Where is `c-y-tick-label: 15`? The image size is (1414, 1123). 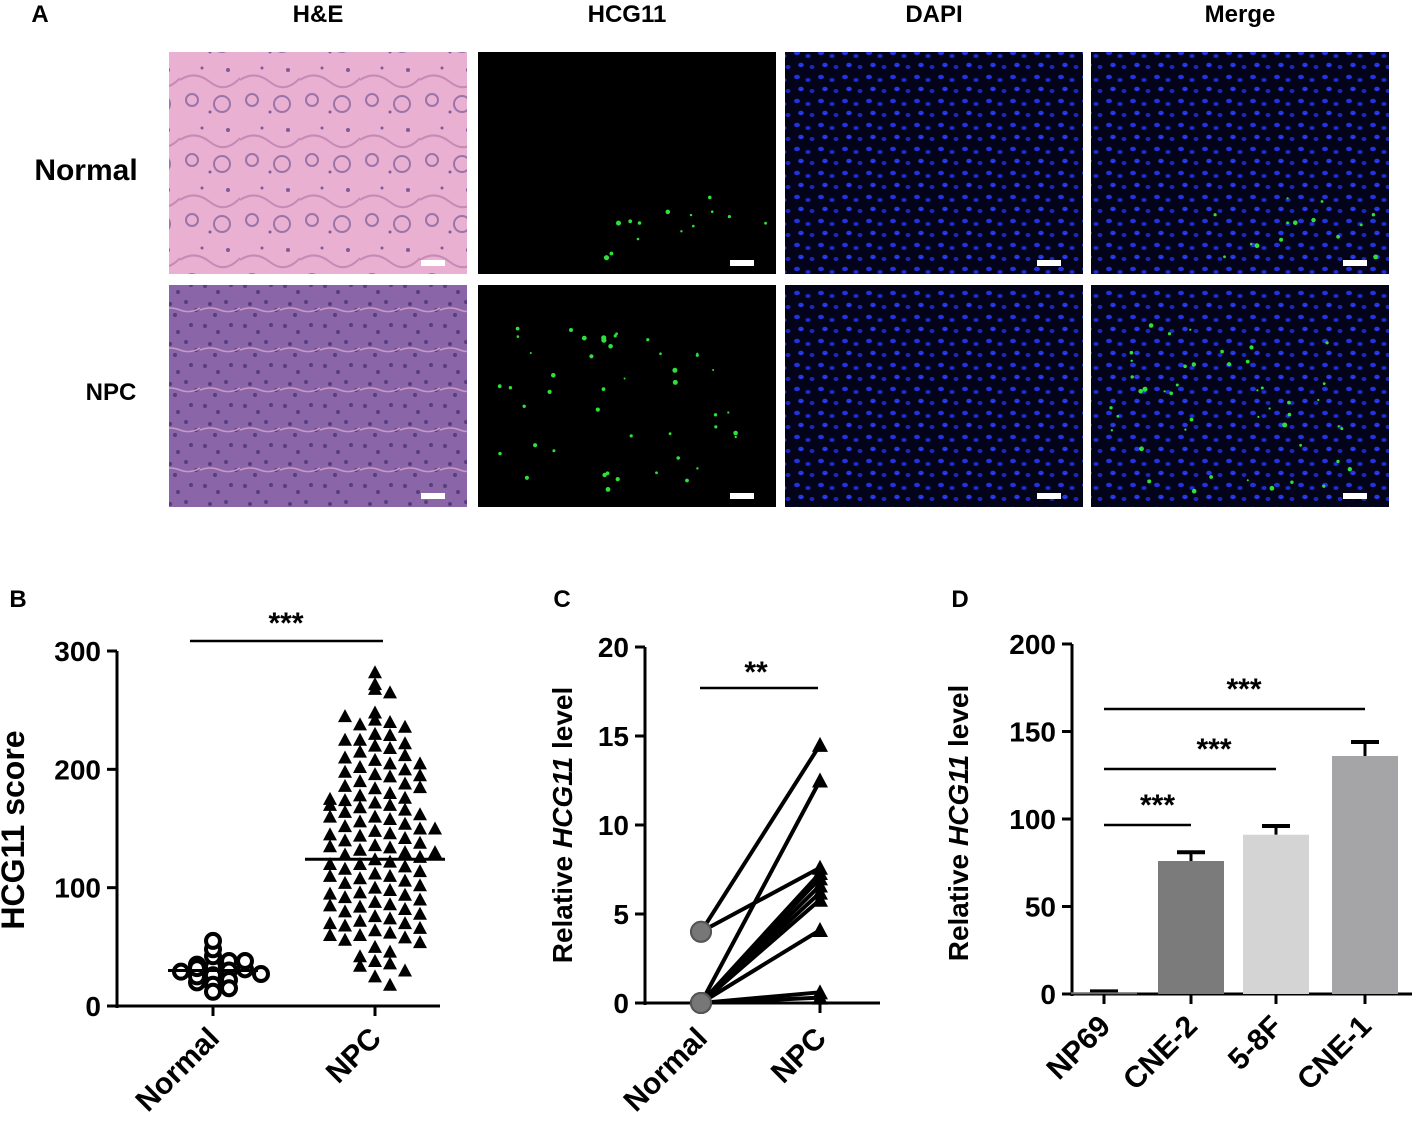
c-y-tick-label: 15 is located at coordinates (613, 736).